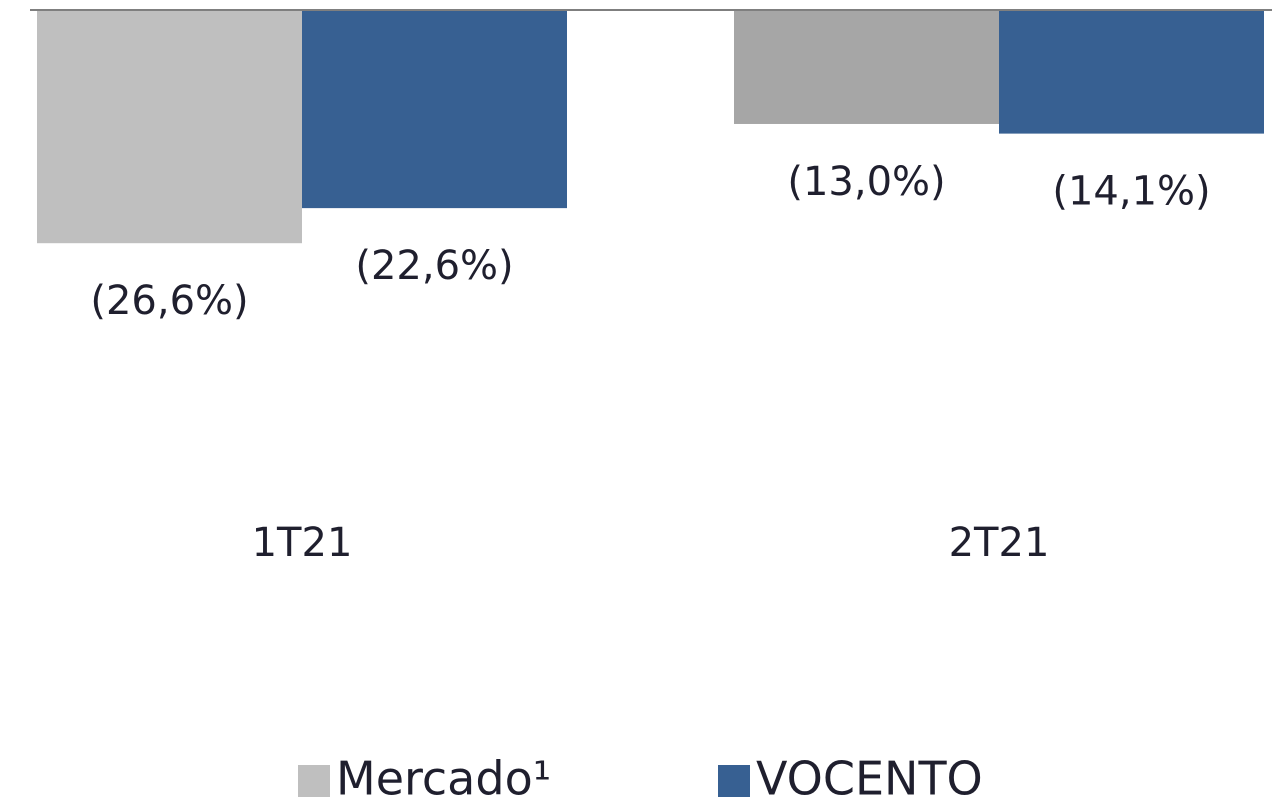 This screenshot has height=808, width=1272. I want to click on value-label: (22,6%), so click(434, 266).